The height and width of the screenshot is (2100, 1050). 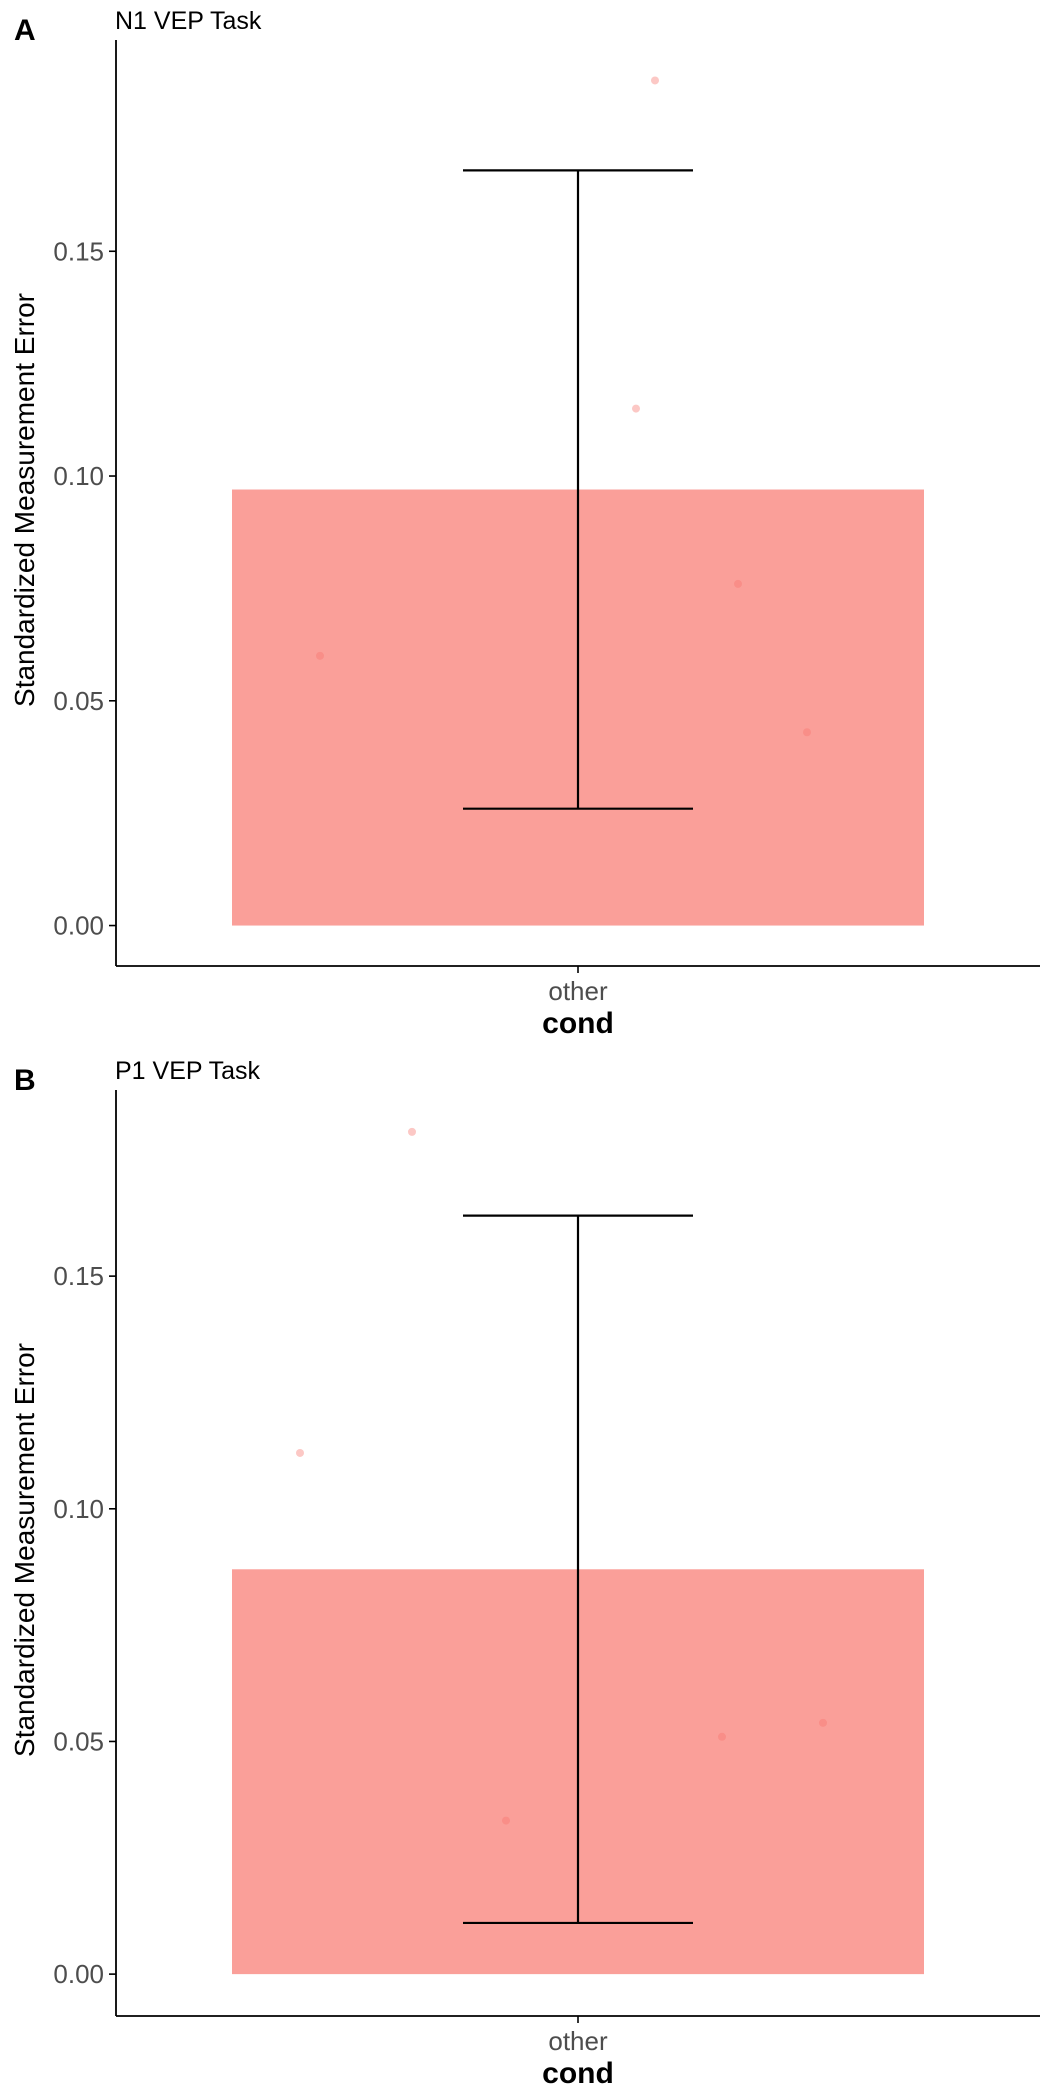 What do you see at coordinates (78, 926) in the screenshot?
I see `panel-a-y-tick-label: 0.00` at bounding box center [78, 926].